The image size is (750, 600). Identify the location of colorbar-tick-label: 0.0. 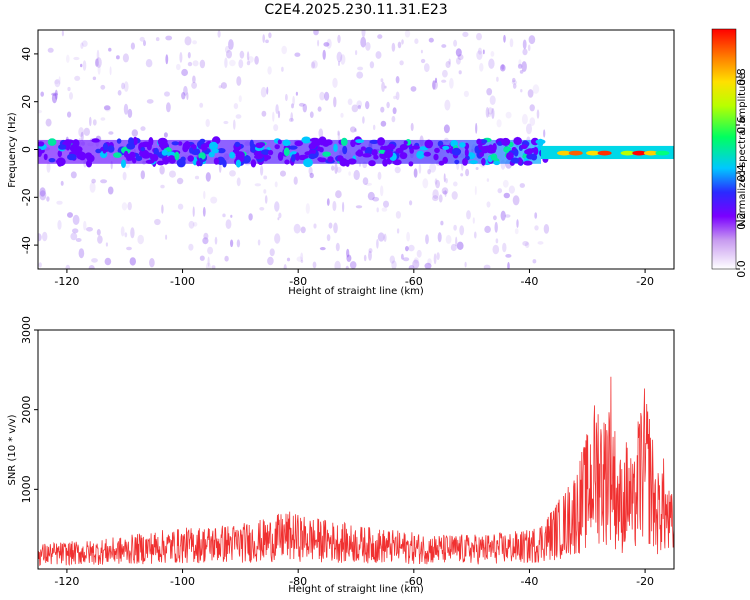
(741, 269).